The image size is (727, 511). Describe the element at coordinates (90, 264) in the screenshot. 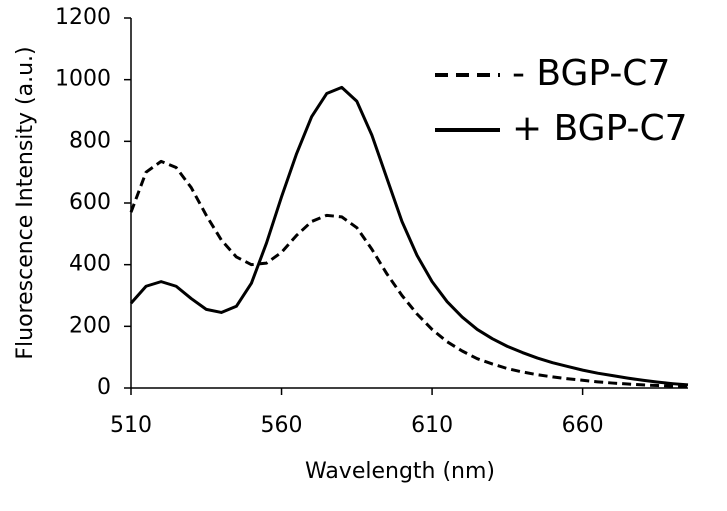

I see `y-tick-label: 400` at that location.